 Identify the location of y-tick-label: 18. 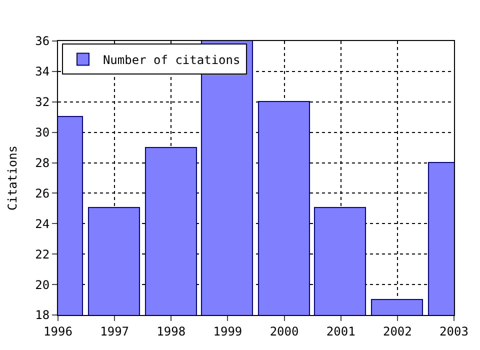
(42, 315).